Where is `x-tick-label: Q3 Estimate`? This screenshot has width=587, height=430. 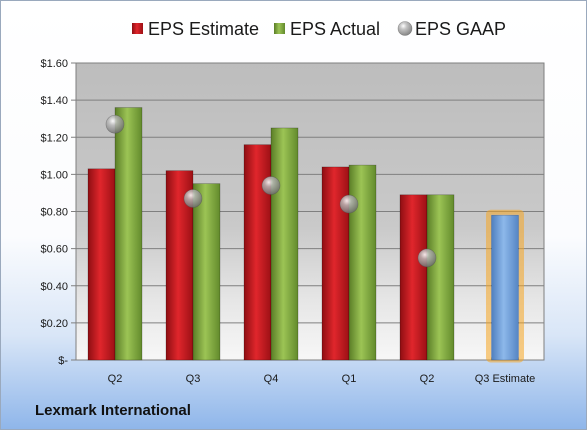
x-tick-label: Q3 Estimate is located at coordinates (505, 379).